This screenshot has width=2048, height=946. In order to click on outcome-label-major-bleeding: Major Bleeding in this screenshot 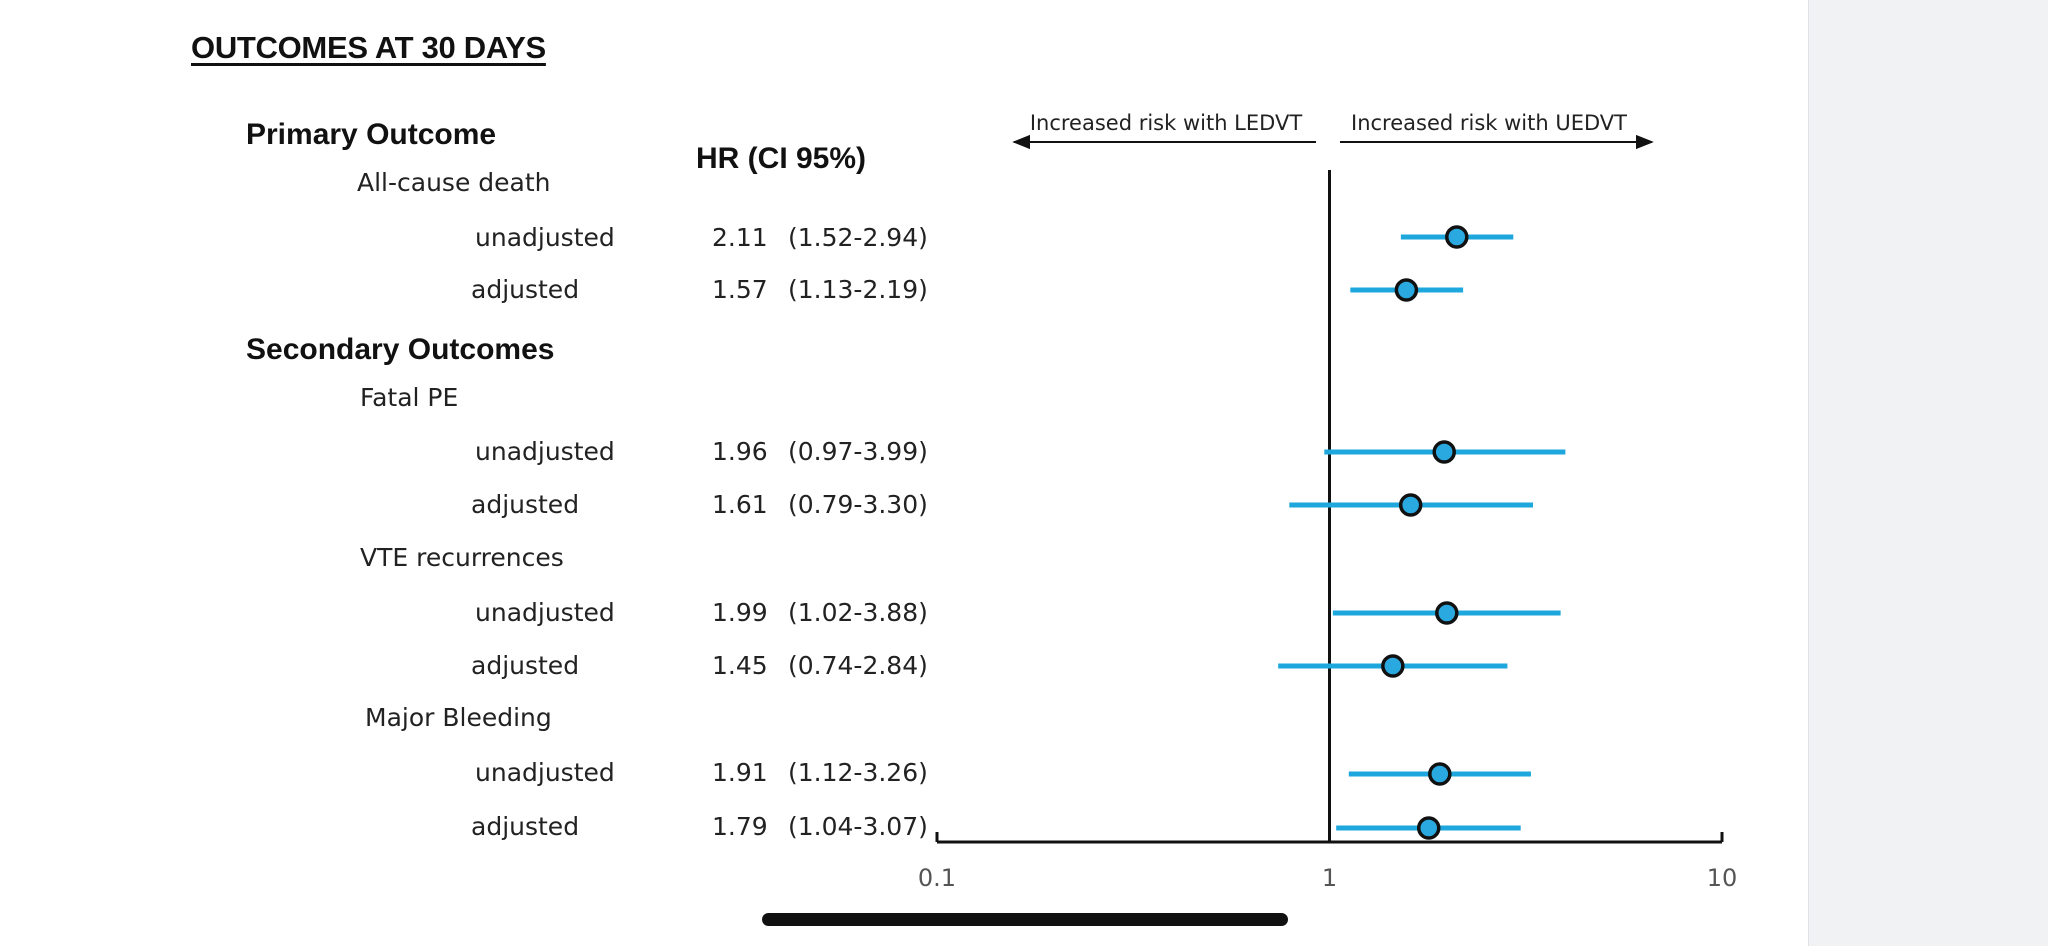, I will do `click(458, 717)`.